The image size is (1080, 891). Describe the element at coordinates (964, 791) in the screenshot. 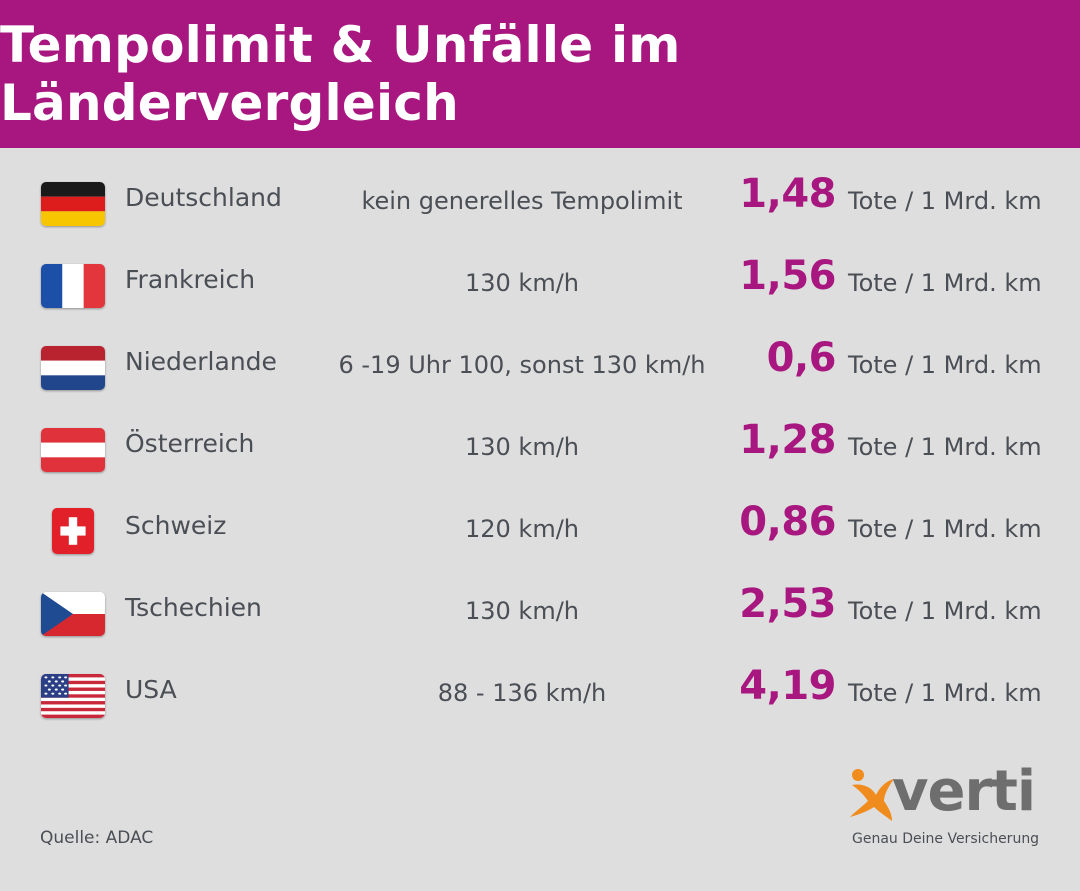

I see `logo-wordmark: verti` at that location.